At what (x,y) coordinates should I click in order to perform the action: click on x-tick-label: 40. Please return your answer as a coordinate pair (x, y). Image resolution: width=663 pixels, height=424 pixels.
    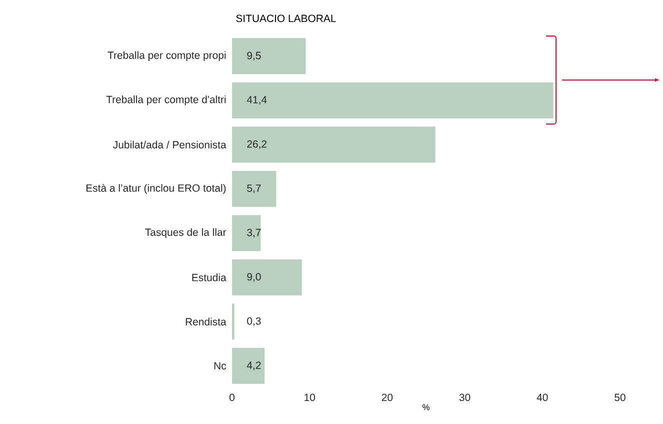
    Looking at the image, I should click on (542, 398).